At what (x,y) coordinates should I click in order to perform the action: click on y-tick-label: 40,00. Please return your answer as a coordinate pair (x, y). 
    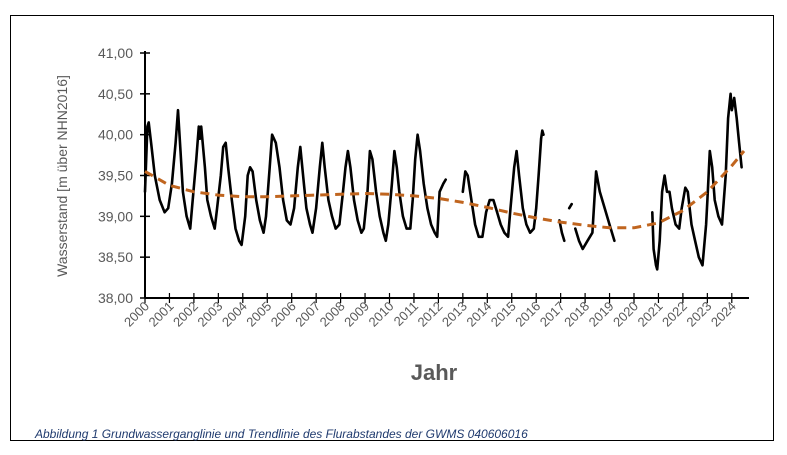
    Looking at the image, I should click on (115, 135).